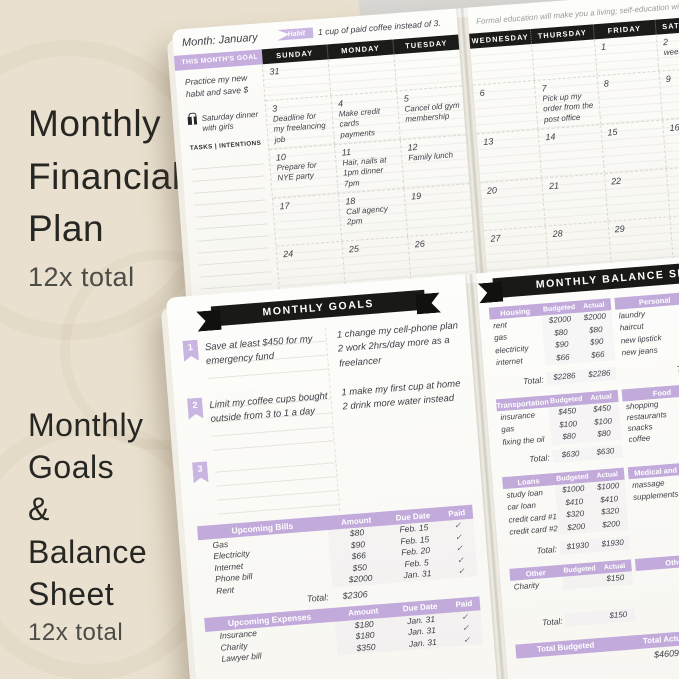 This screenshot has height=679, width=679. I want to click on bills-total-value: $2306, so click(355, 594).